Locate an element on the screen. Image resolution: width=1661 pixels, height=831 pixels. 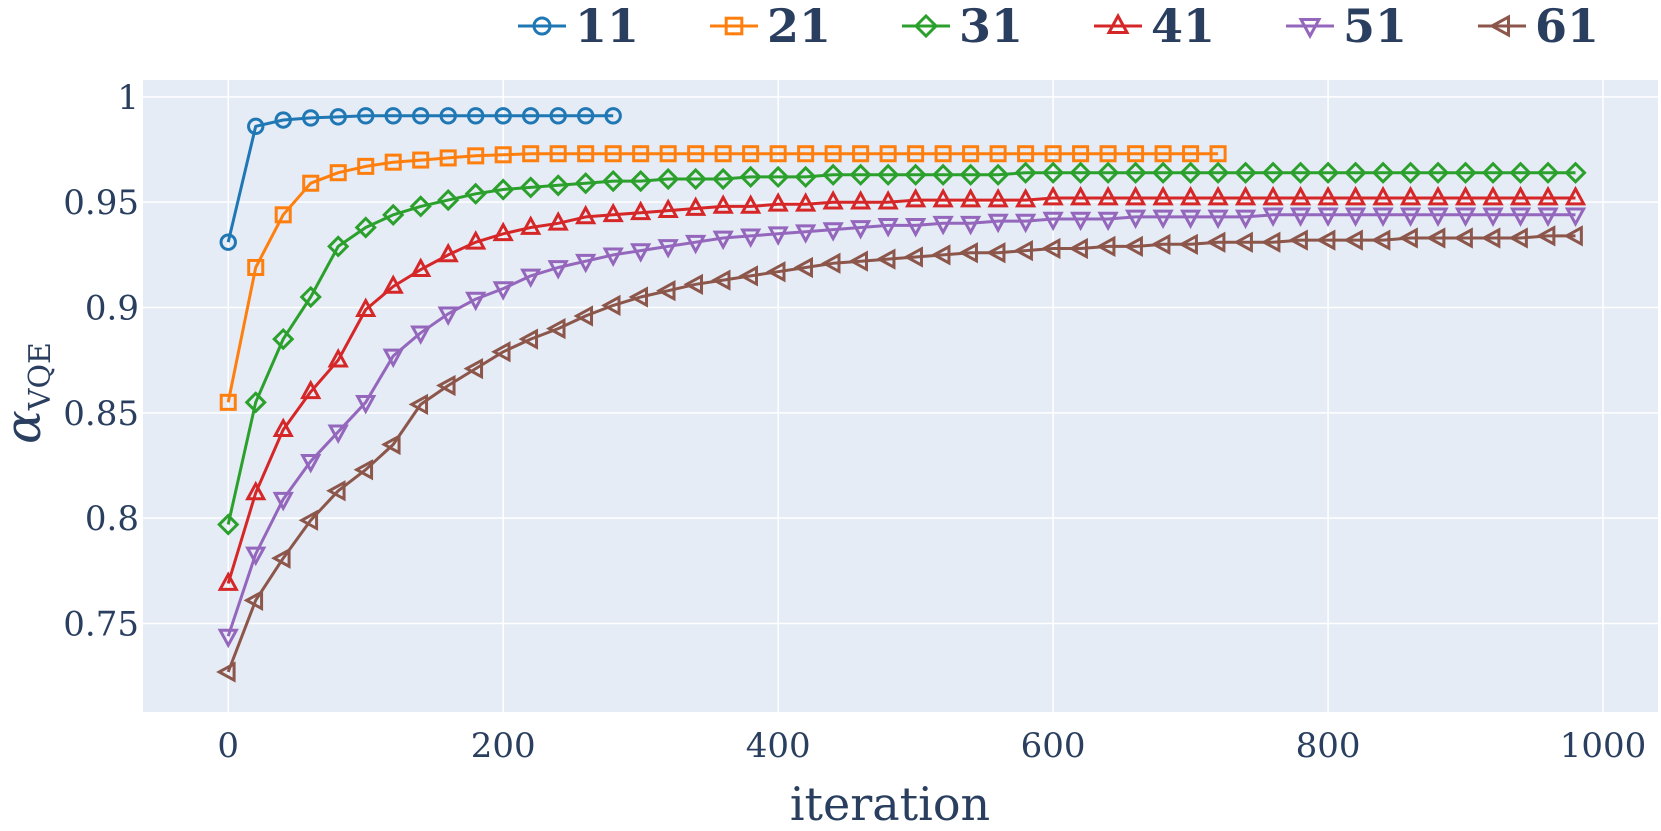
legend-item-21: 21 is located at coordinates (770, 26).